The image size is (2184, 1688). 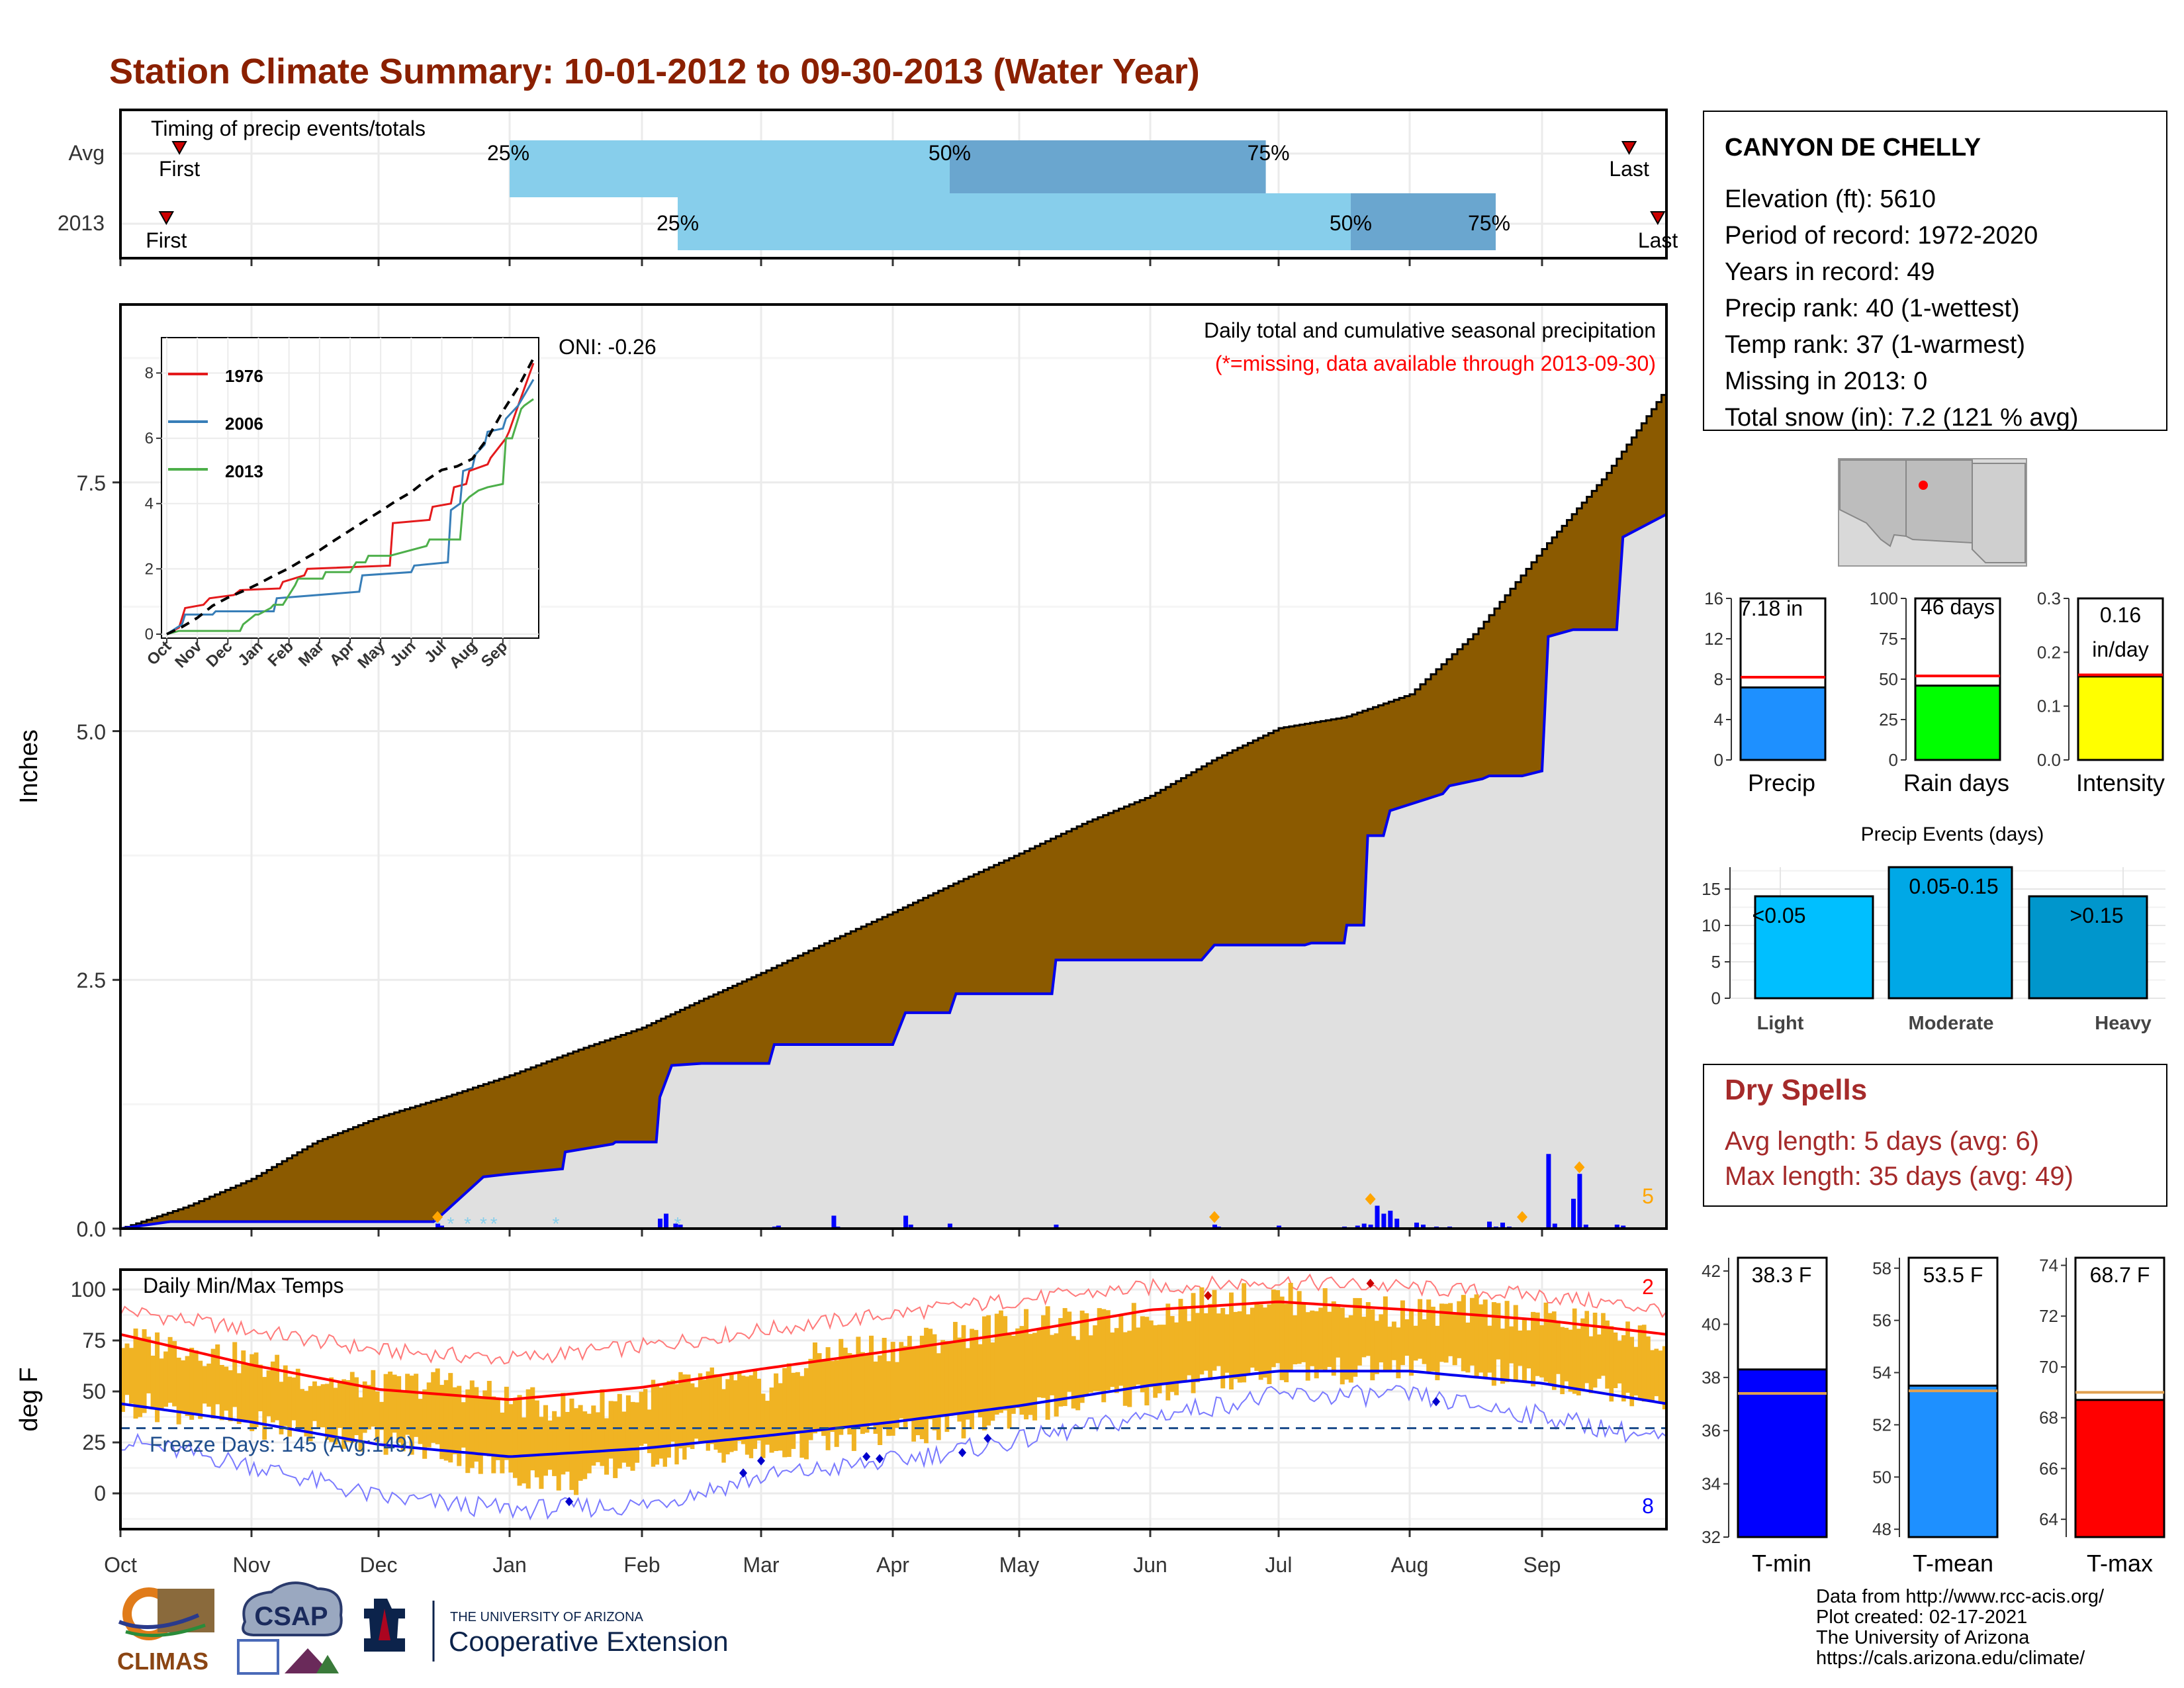 What do you see at coordinates (1888, 719) in the screenshot?
I see `summary-bar-tick-label: 25` at bounding box center [1888, 719].